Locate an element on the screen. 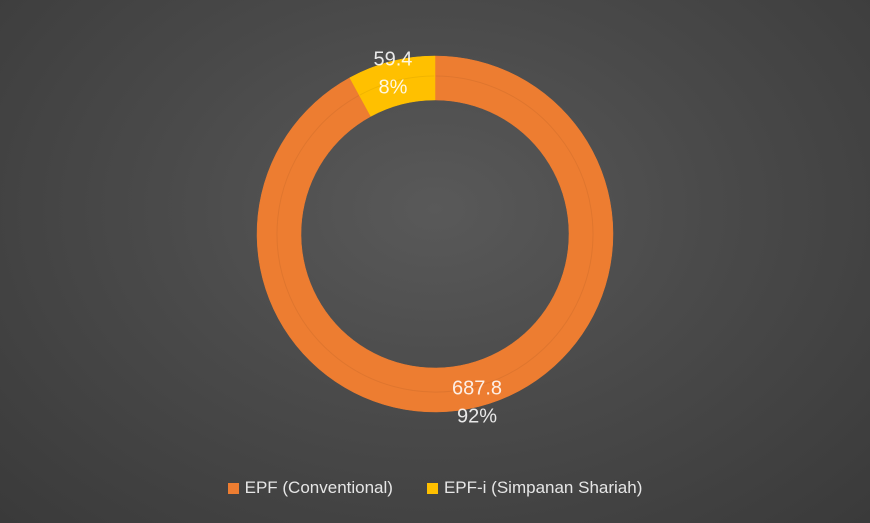 The image size is (870, 523). legend-swatch-epf-conventional is located at coordinates (233, 488).